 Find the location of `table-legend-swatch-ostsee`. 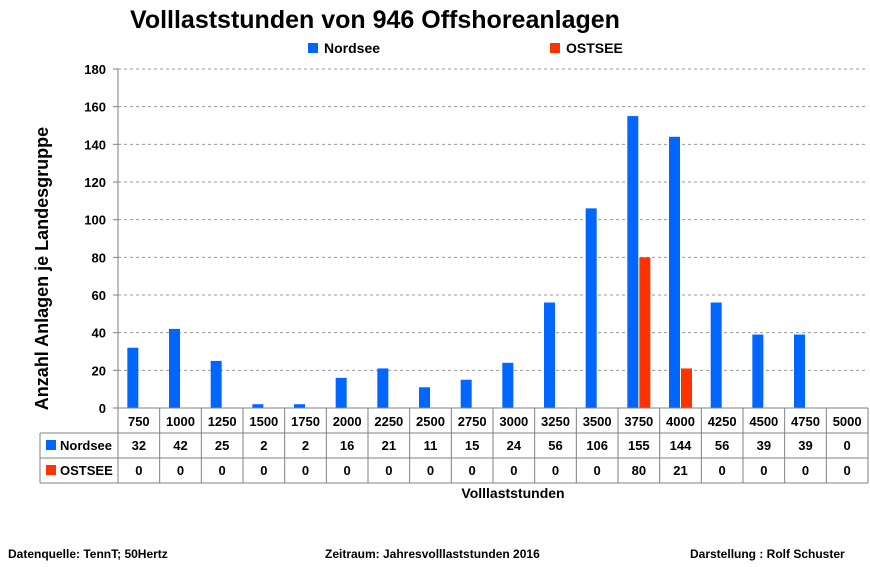

table-legend-swatch-ostsee is located at coordinates (51, 470).